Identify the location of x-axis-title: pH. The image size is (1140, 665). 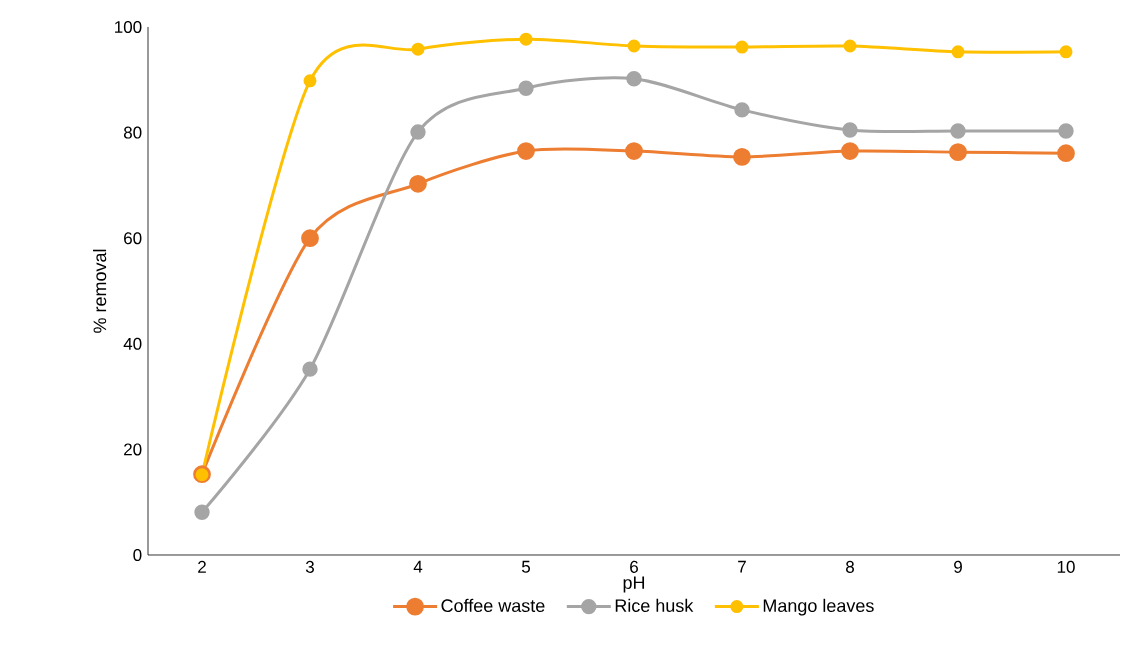
(634, 584).